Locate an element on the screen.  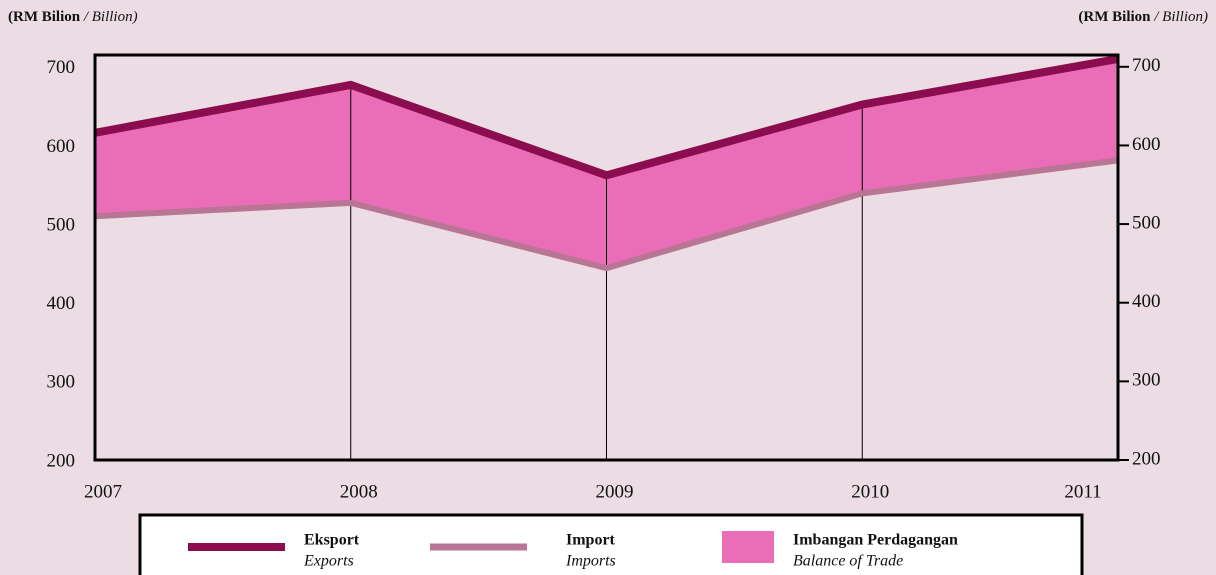
x-tick-label: 2011 is located at coordinates (1082, 491).